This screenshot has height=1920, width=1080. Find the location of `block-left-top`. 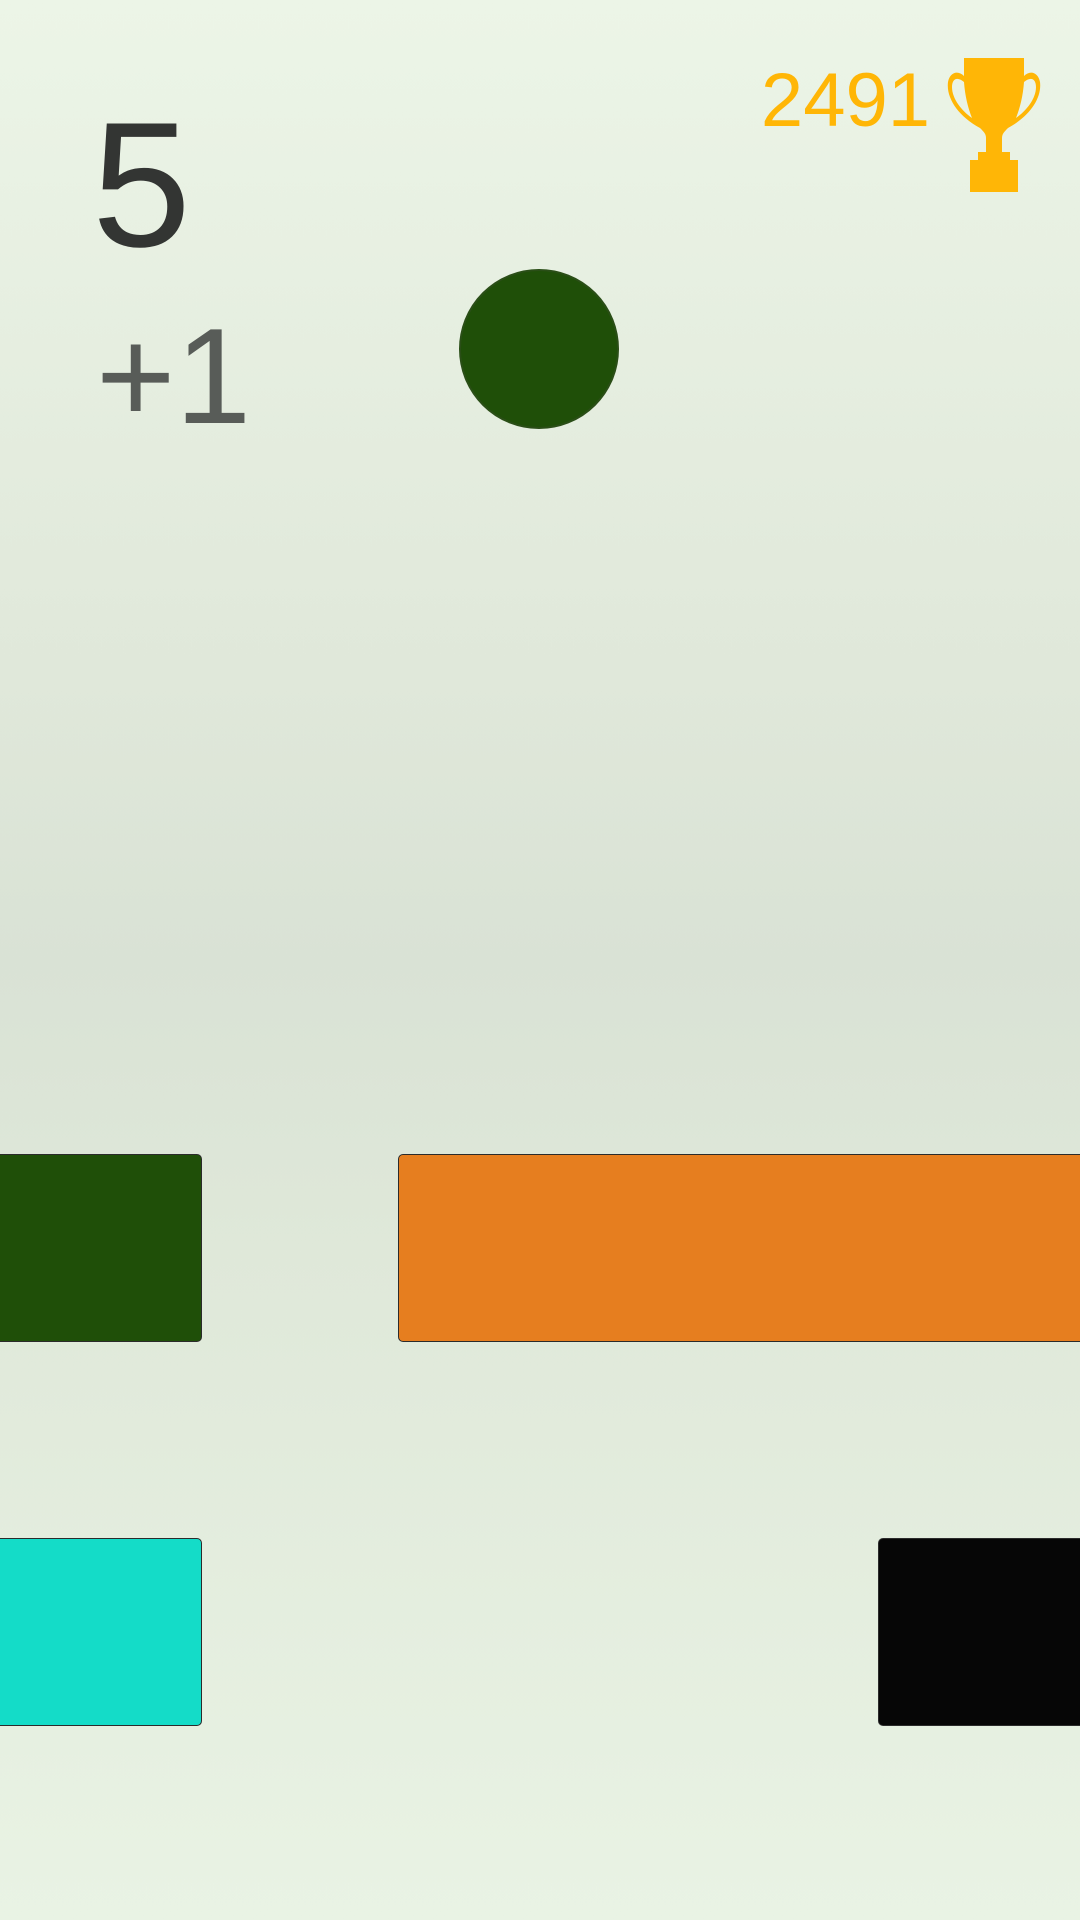

block-left-top is located at coordinates (101, 1248).